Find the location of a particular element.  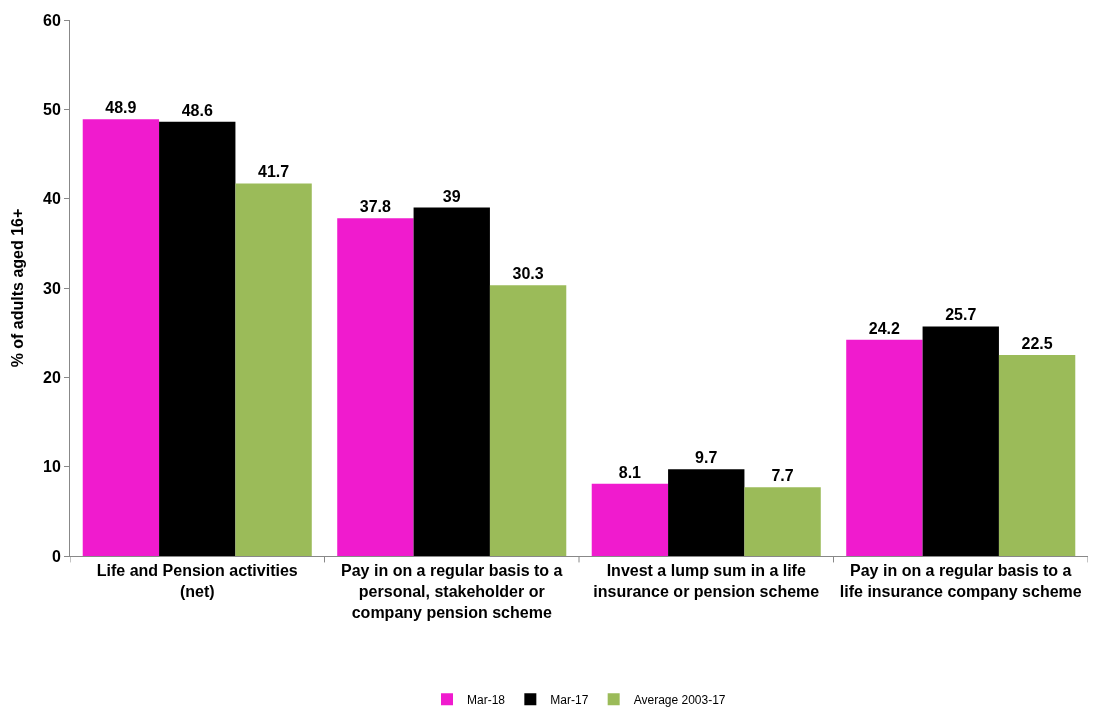

legend-label: Mar-17 is located at coordinates (569, 699).